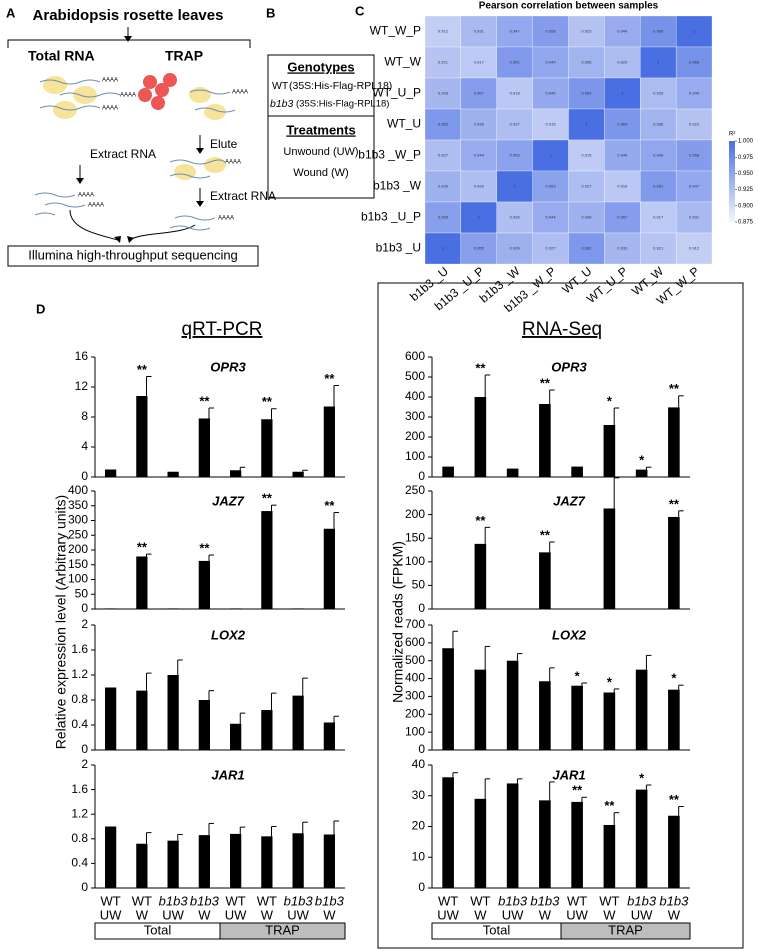  Describe the element at coordinates (340, 86) in the screenshot. I see `genotype-construct: (35S:His-Flag-RPL18)` at that location.